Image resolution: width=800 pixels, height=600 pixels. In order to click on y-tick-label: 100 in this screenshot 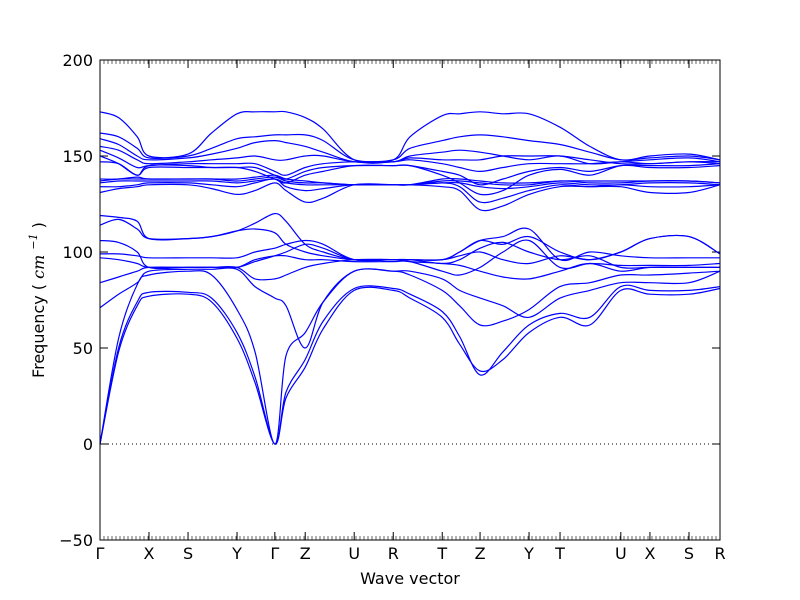, I will do `click(77, 252)`.